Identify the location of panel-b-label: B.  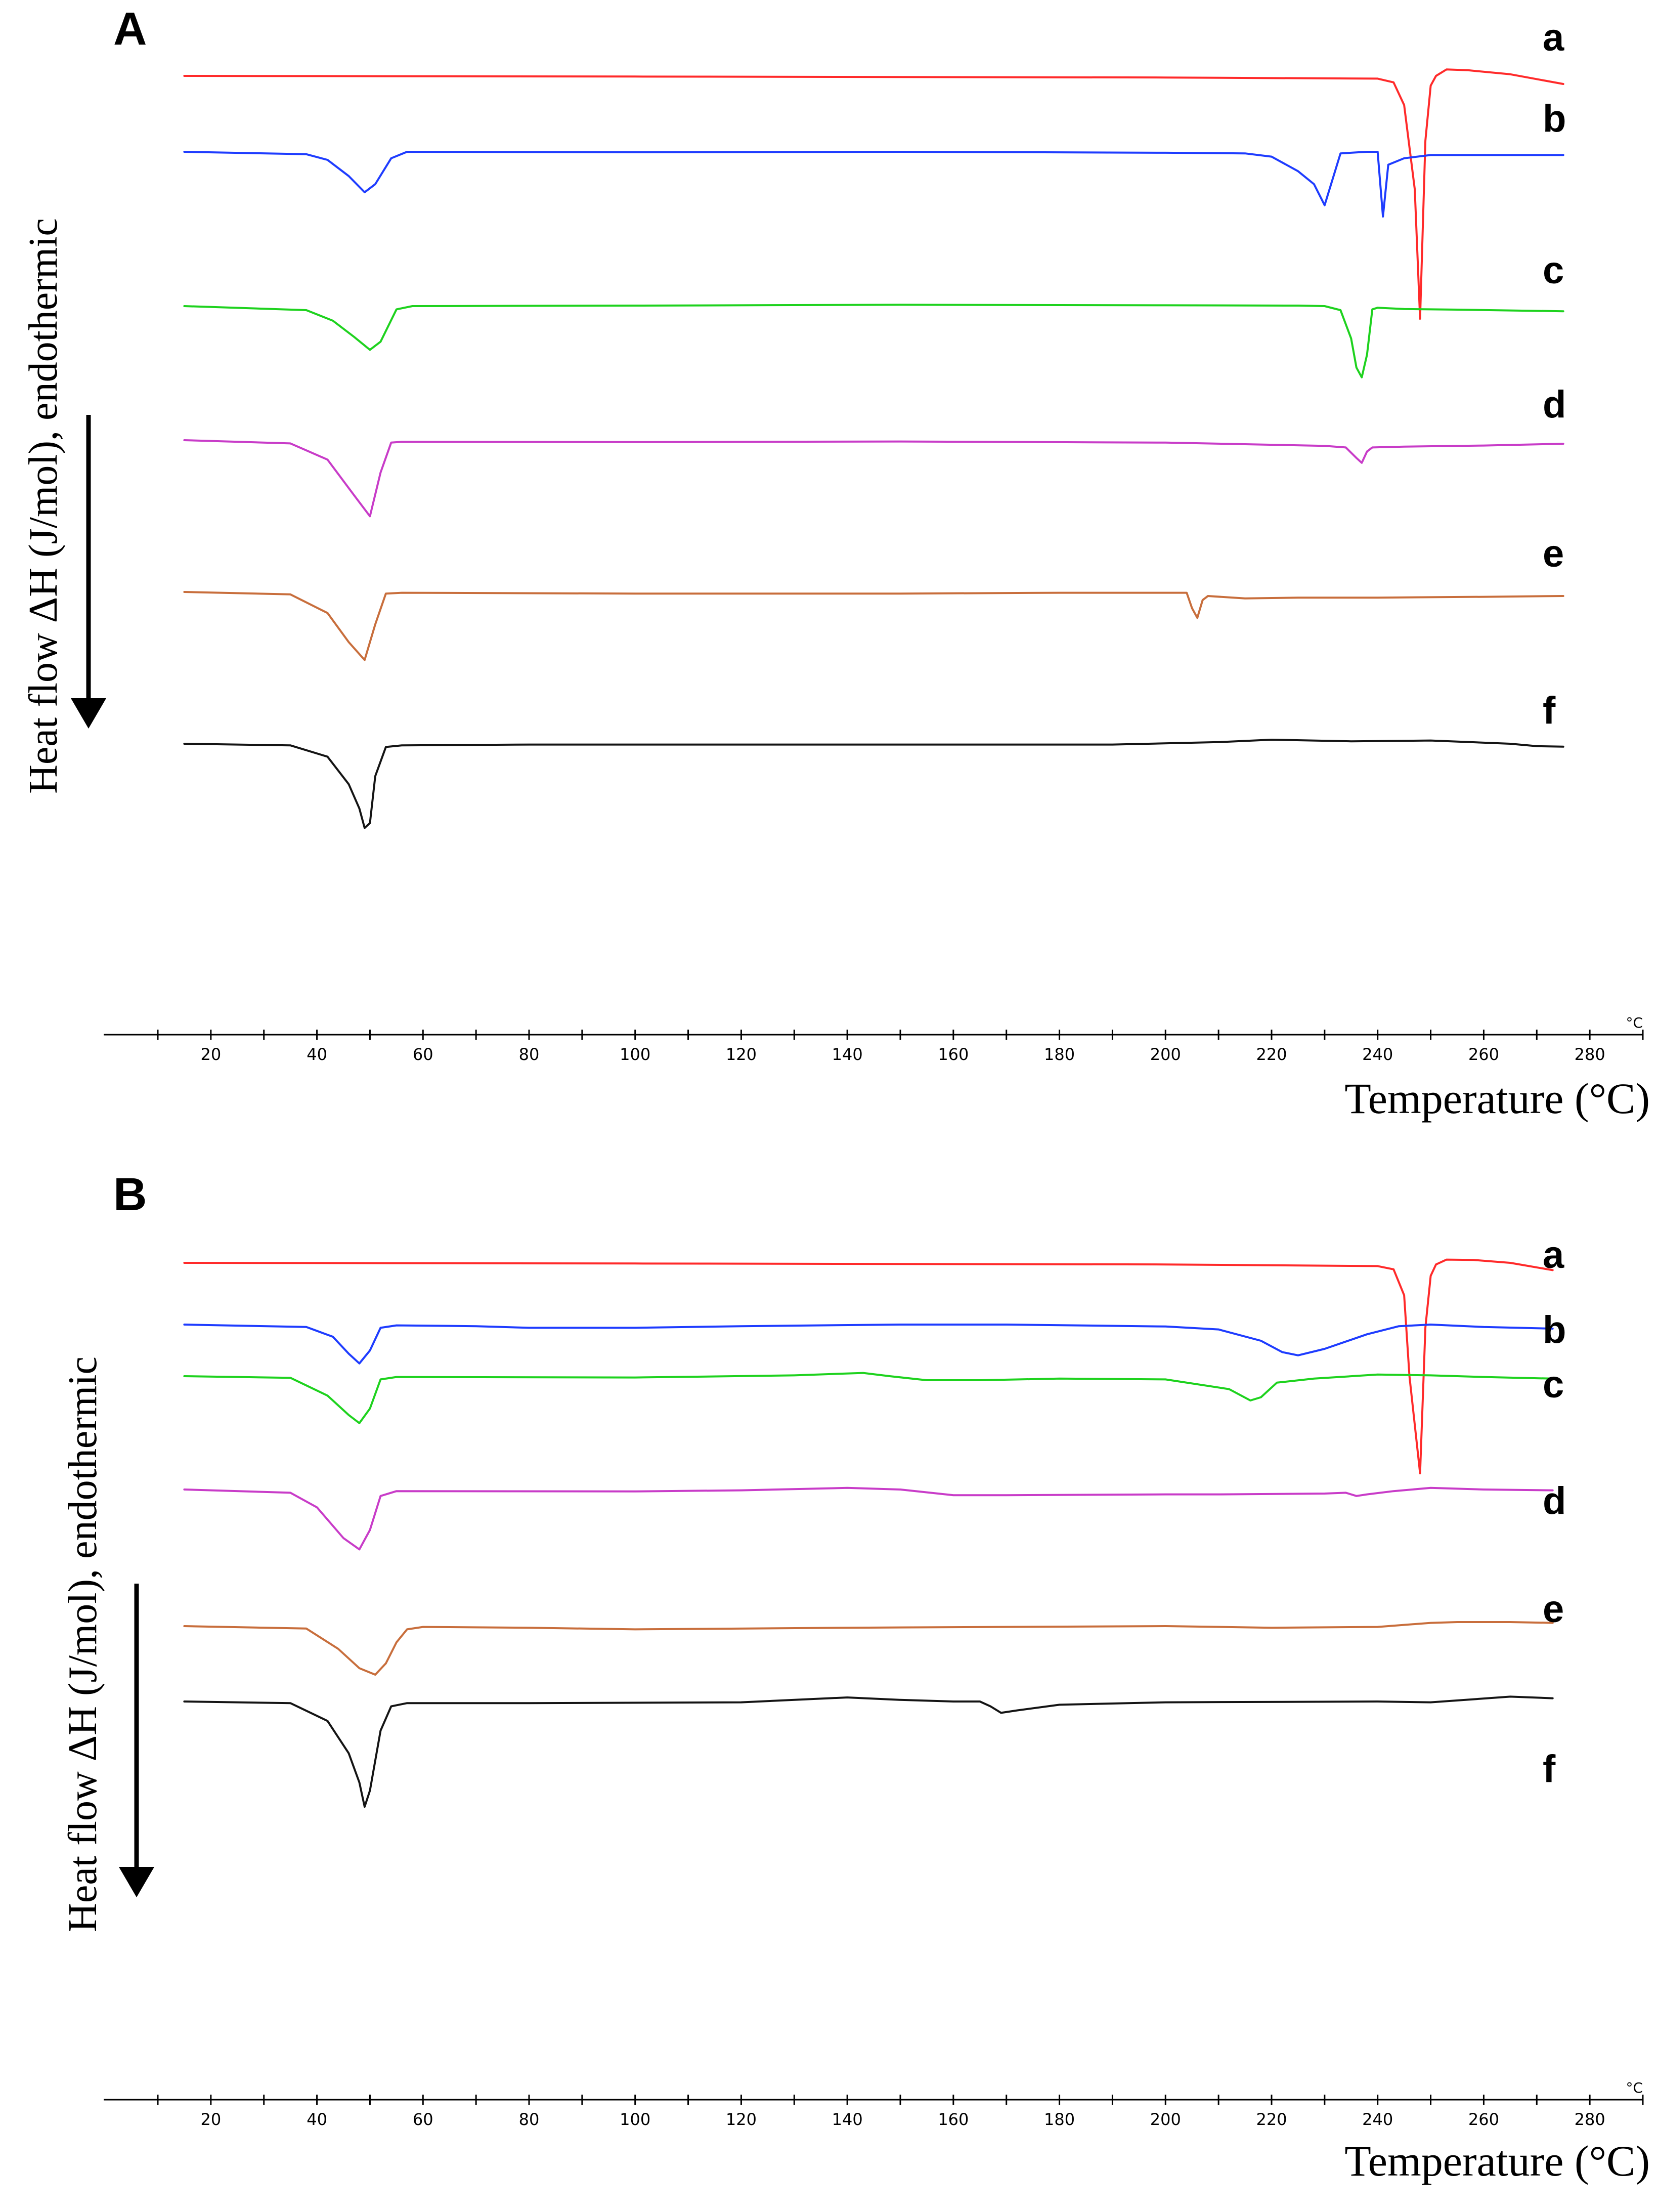
(130, 1194).